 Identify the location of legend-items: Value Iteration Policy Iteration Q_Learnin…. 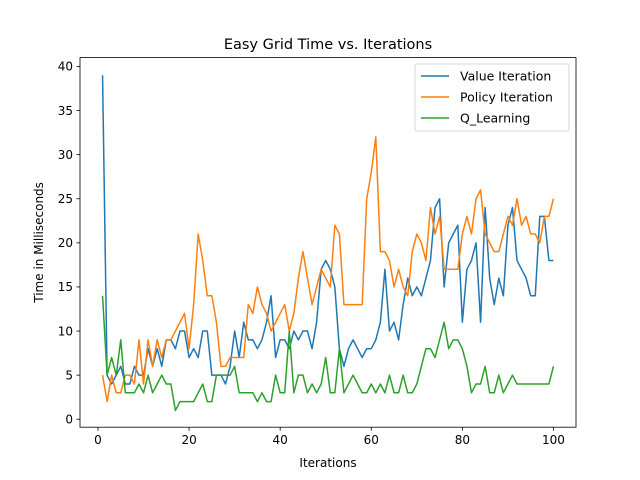
(487, 97).